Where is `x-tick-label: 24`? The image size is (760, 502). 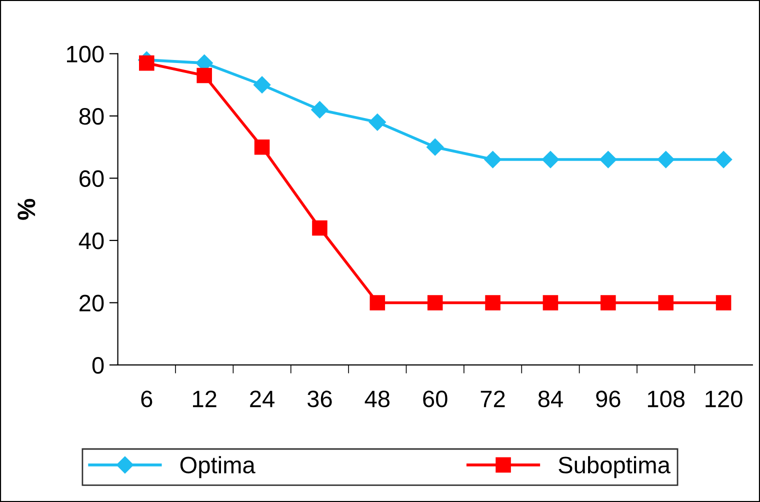
x-tick-label: 24 is located at coordinates (262, 399).